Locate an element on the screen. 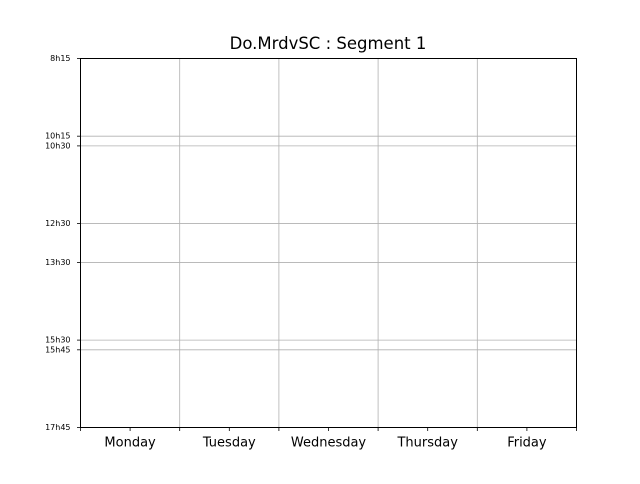 The width and height of the screenshot is (640, 484). x-tick-label: Wednesday is located at coordinates (329, 443).